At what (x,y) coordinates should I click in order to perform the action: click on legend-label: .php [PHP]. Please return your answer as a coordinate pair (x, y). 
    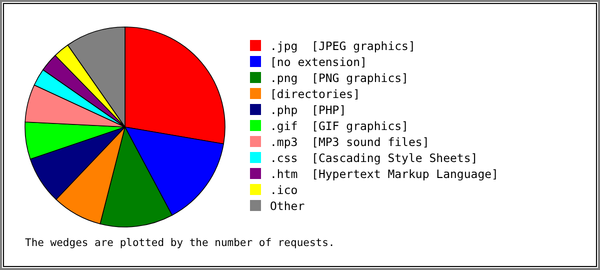
    Looking at the image, I should click on (308, 110).